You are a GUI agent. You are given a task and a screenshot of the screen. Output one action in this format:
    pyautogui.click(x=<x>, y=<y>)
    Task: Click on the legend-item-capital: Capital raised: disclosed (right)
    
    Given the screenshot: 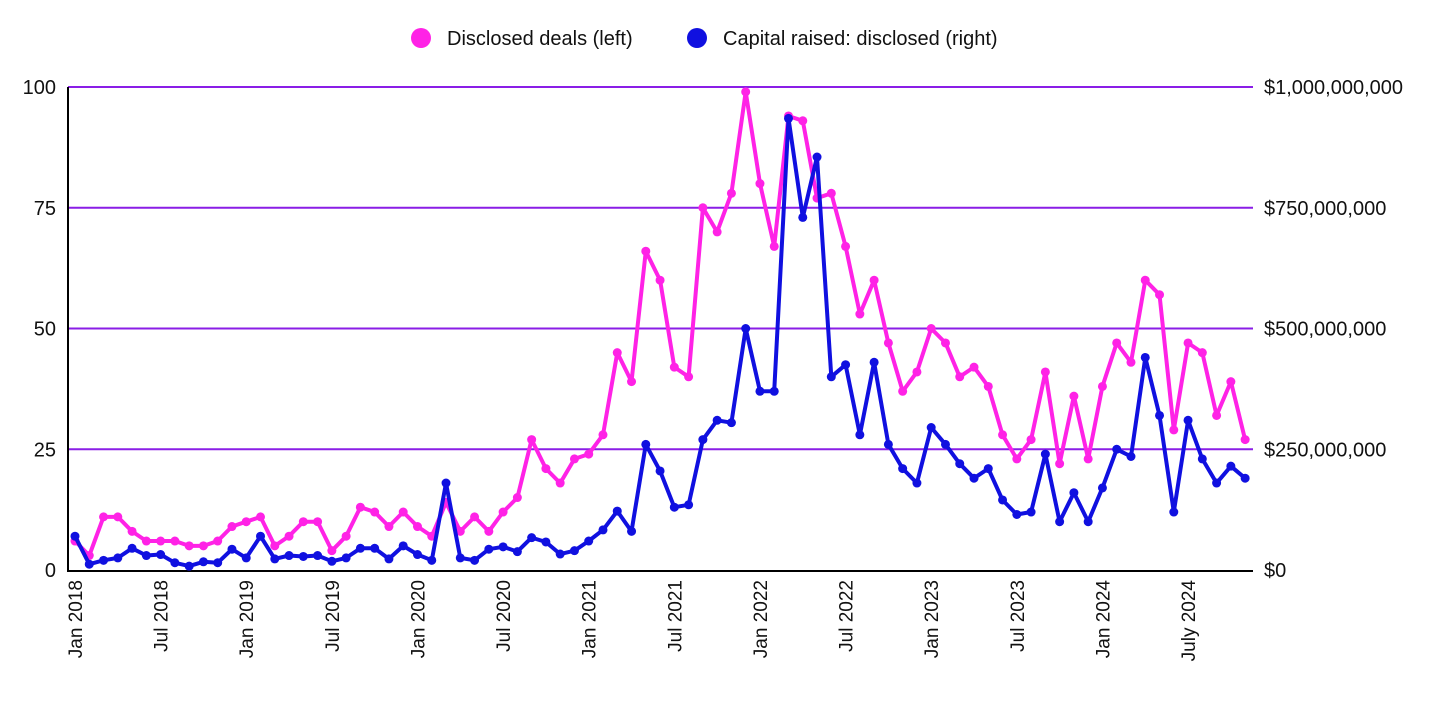 What is the action you would take?
    pyautogui.click(x=842, y=39)
    